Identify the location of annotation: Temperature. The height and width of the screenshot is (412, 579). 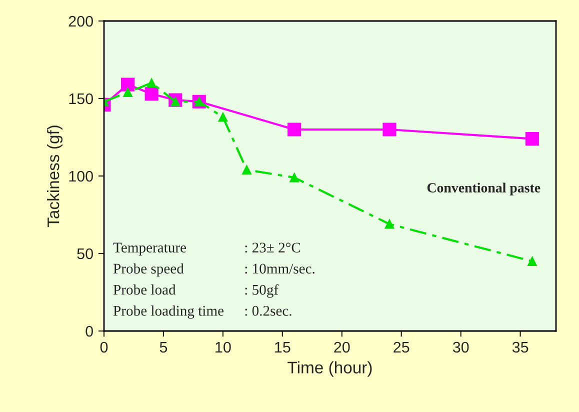
(149, 249).